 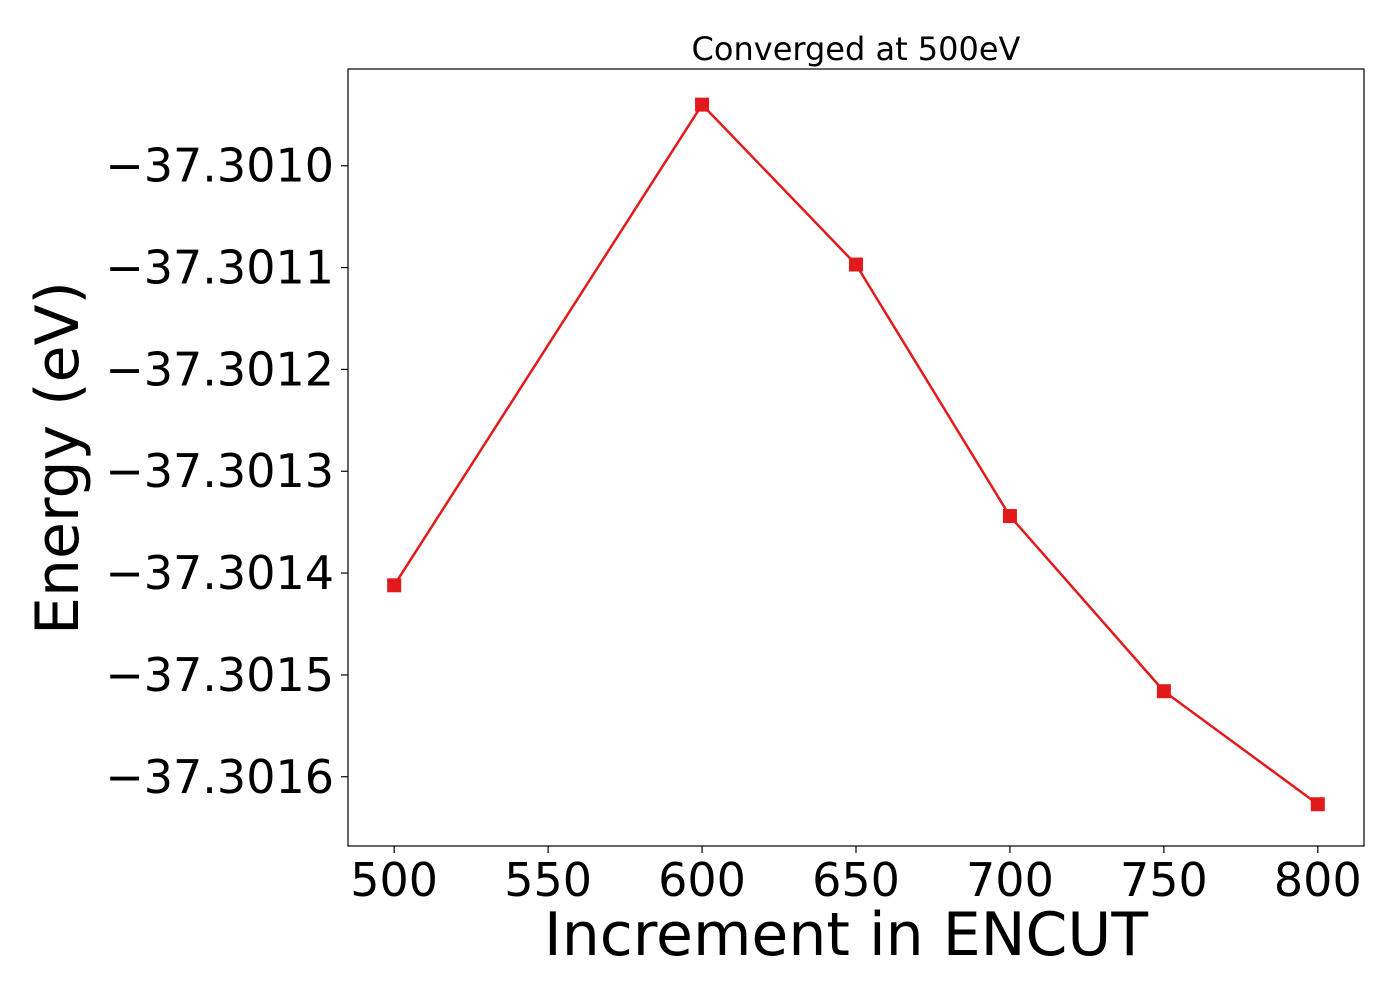 I want to click on y-tick-label: −37.3014, so click(x=219, y=573).